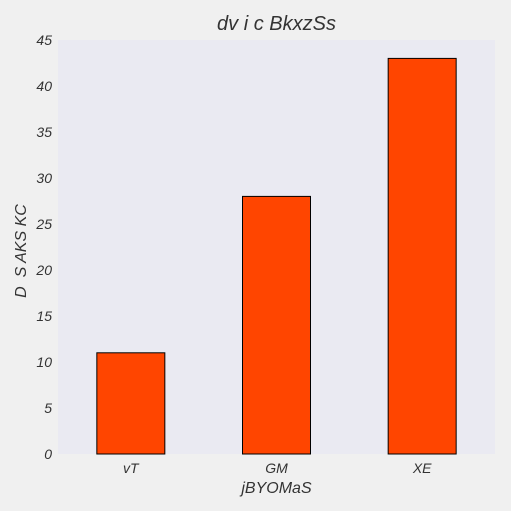  What do you see at coordinates (44, 316) in the screenshot?
I see `y-tick-label: 15` at bounding box center [44, 316].